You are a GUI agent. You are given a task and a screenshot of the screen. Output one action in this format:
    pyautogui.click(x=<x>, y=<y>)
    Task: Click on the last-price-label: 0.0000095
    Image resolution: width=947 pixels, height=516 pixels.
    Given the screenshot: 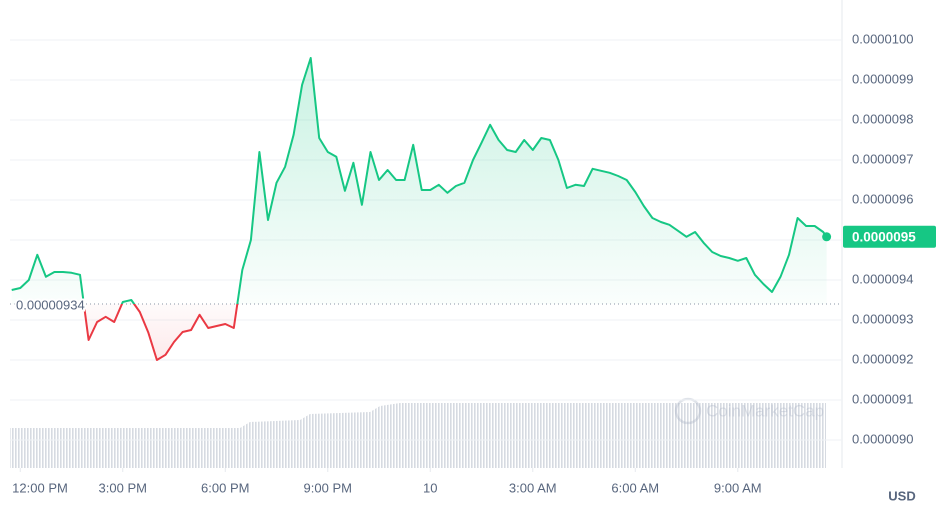 What is the action you would take?
    pyautogui.click(x=884, y=236)
    